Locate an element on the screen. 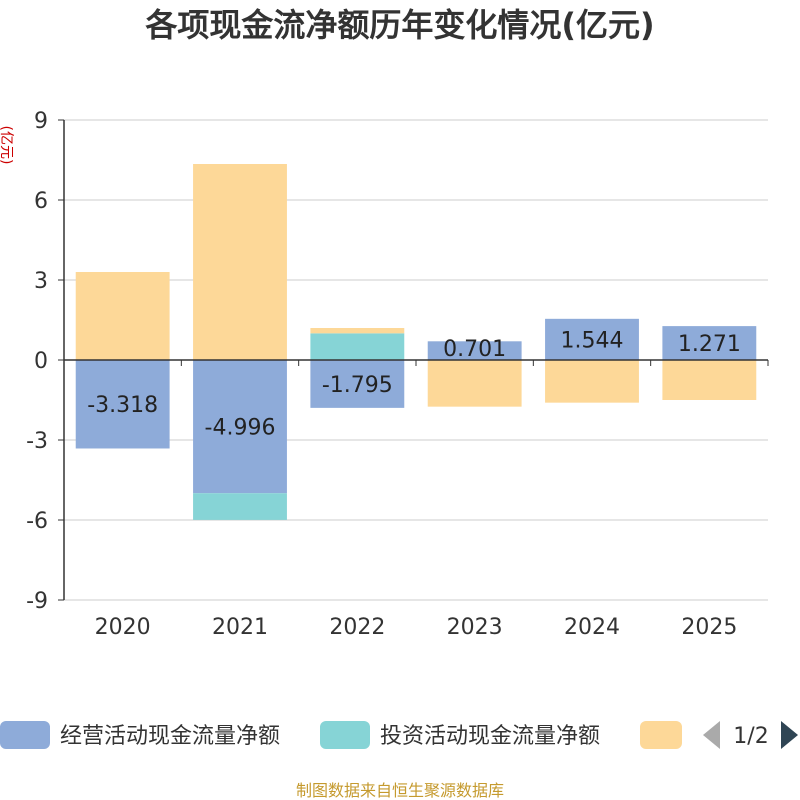 This screenshot has height=800, width=800. x-tick-label: 2022 is located at coordinates (357, 627).